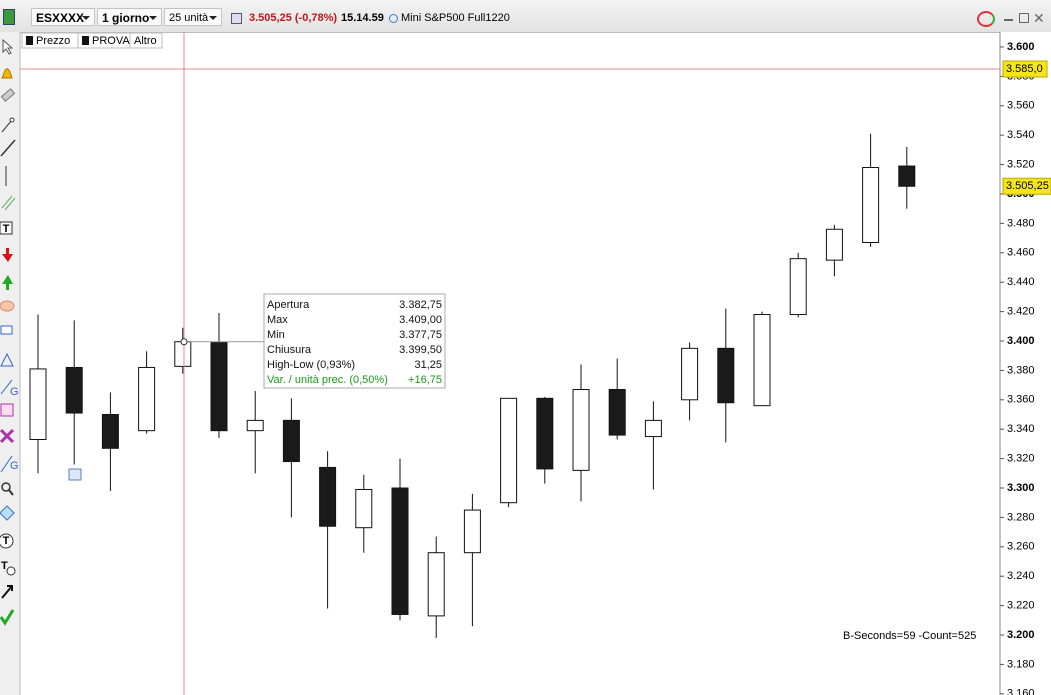  What do you see at coordinates (1021, 106) in the screenshot?
I see `y-tick-label: 3.560` at bounding box center [1021, 106].